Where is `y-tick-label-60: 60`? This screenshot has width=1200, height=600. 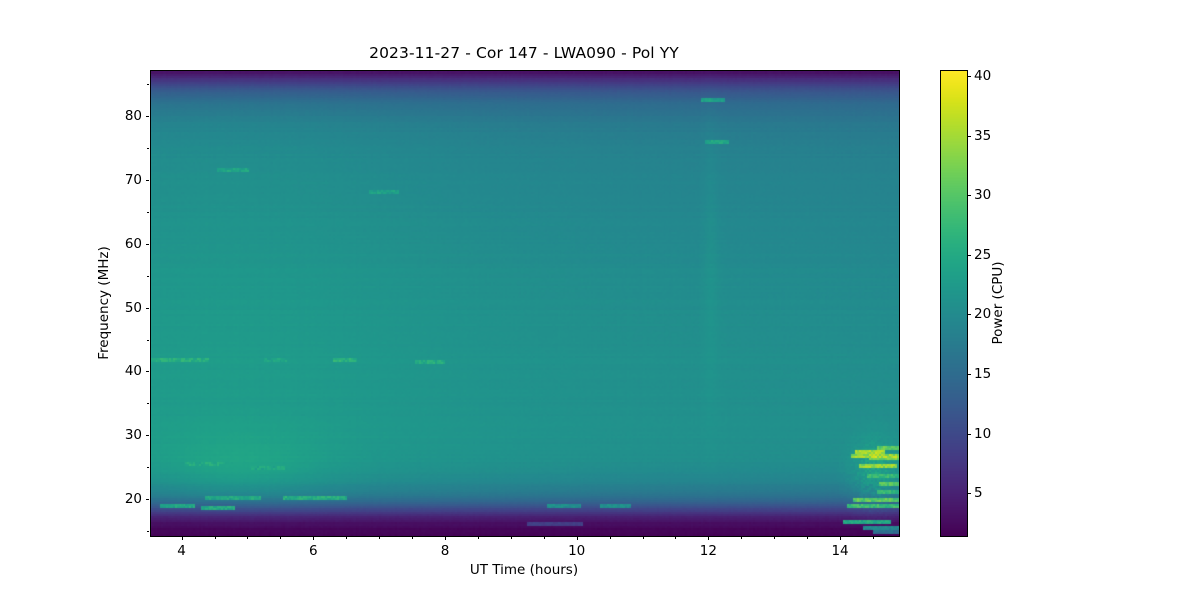 y-tick-label-60: 60 is located at coordinates (133, 243).